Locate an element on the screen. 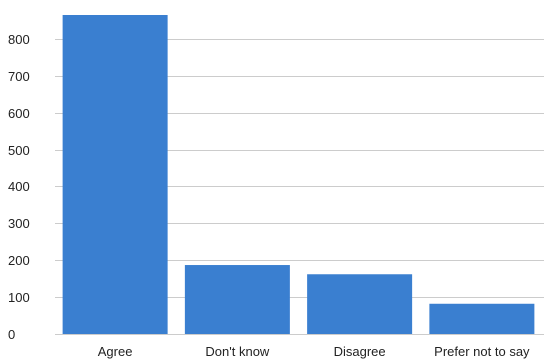 This screenshot has height=360, width=552. x-category-label: Disagree is located at coordinates (360, 351).